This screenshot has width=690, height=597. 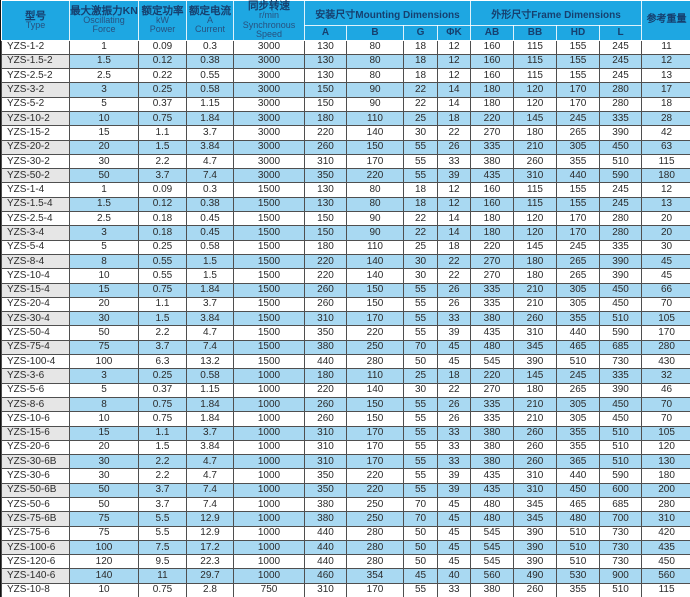 What do you see at coordinates (35, 90) in the screenshot?
I see `model-cell: YZS-3-2` at bounding box center [35, 90].